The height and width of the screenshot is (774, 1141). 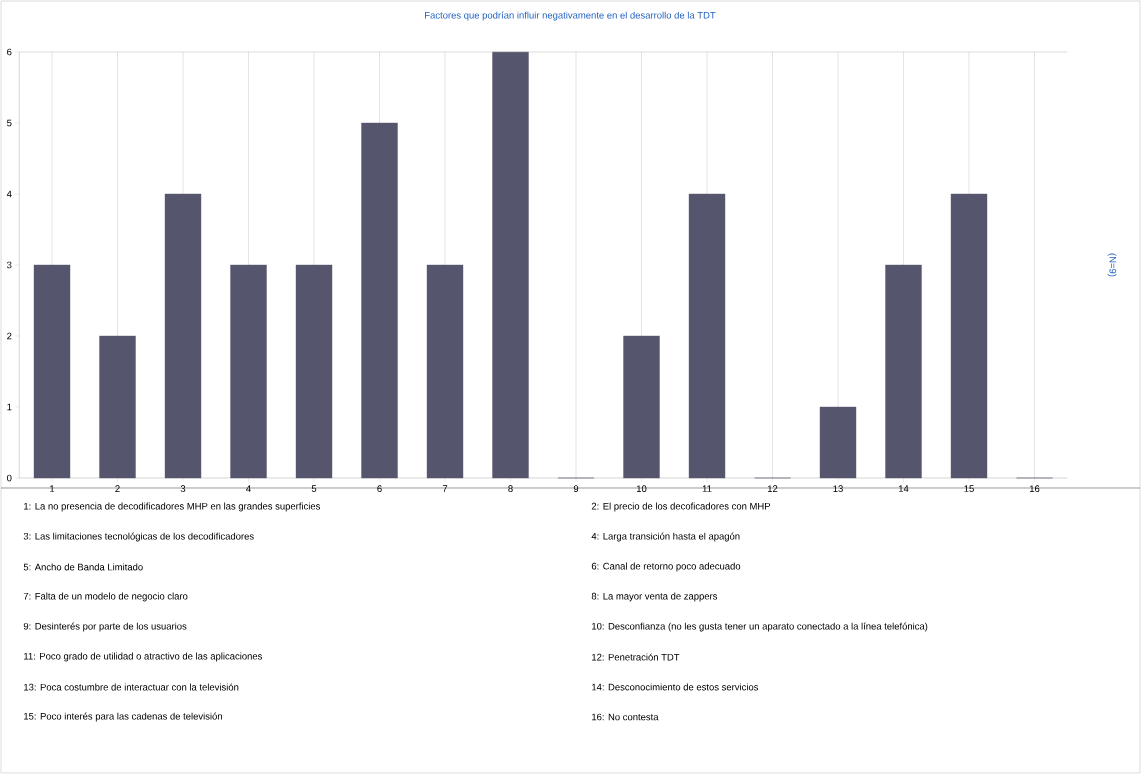 What do you see at coordinates (9, 478) in the screenshot?
I see `y-tick-label: 0` at bounding box center [9, 478].